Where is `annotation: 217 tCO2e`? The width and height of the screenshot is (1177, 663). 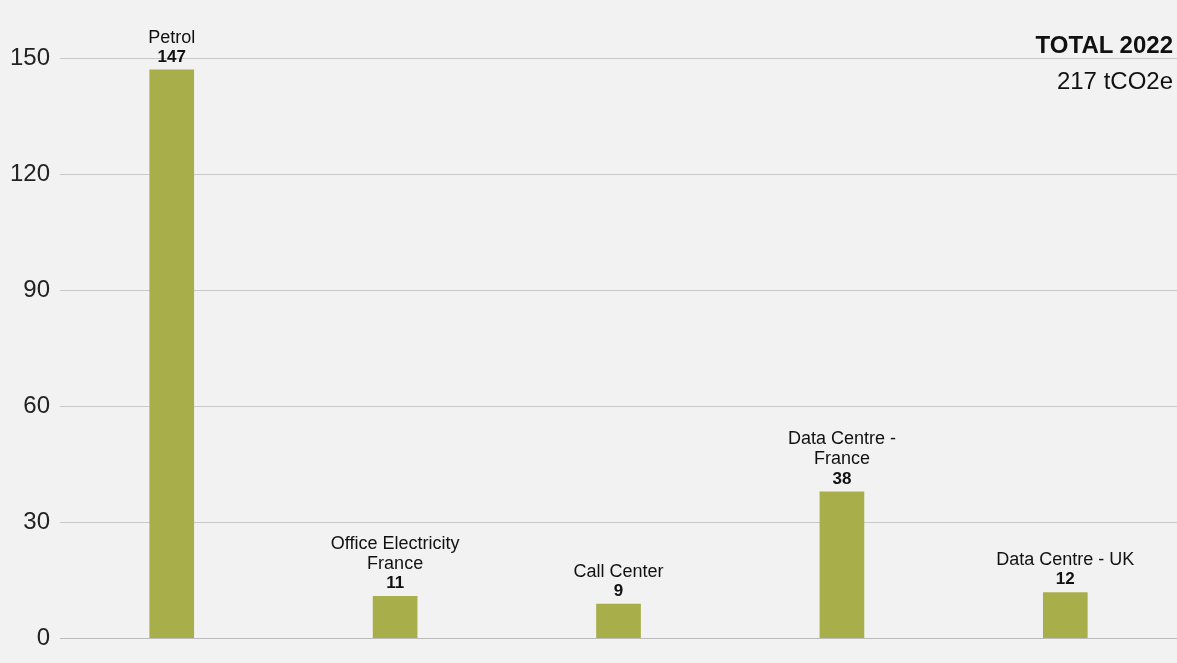 annotation: 217 tCO2e is located at coordinates (1114, 80).